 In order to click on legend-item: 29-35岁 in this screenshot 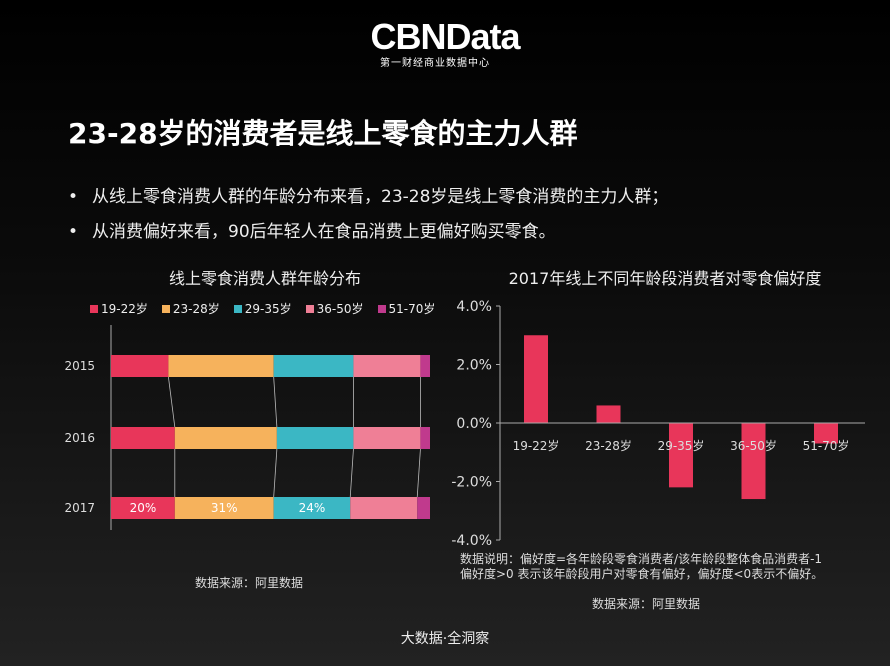, I will do `click(262, 308)`.